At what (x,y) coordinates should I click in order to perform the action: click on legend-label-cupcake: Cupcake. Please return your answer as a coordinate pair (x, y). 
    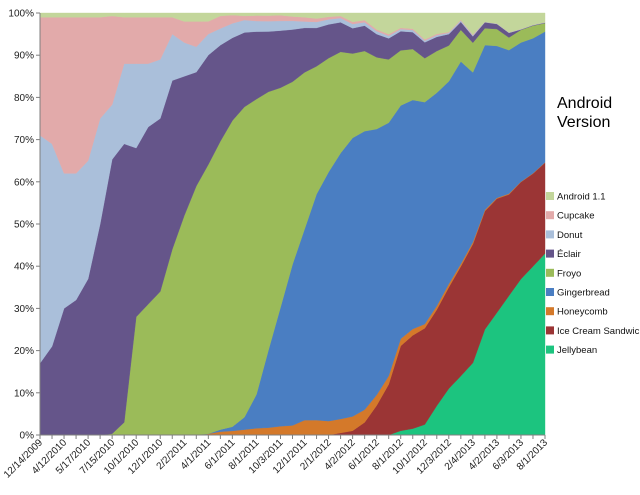
    Looking at the image, I should click on (576, 216).